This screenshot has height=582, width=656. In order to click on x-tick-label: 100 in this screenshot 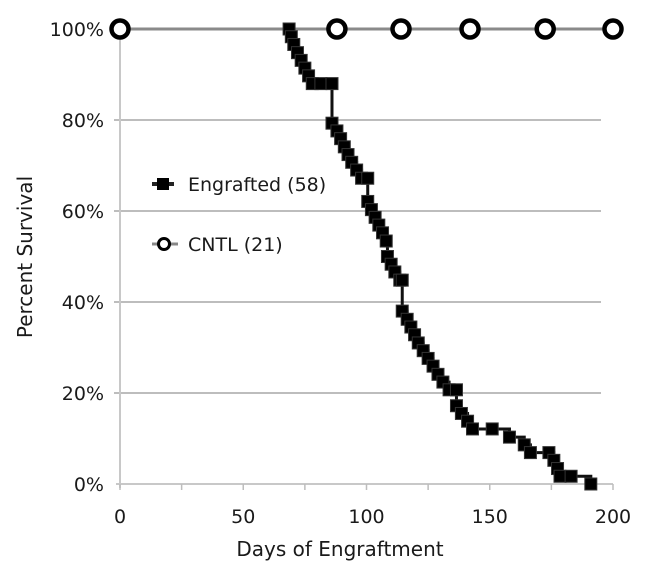, I will do `click(366, 517)`.